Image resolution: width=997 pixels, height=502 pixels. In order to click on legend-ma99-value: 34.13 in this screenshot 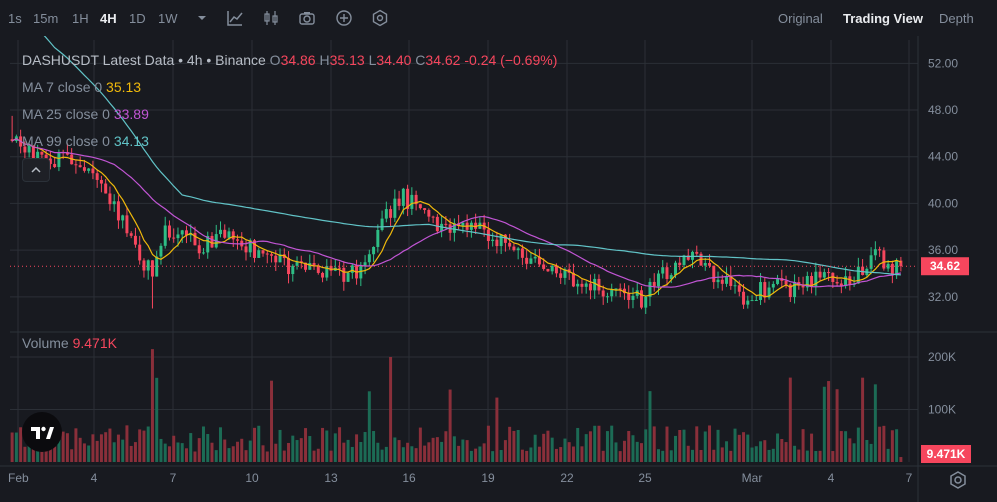, I will do `click(131, 141)`.